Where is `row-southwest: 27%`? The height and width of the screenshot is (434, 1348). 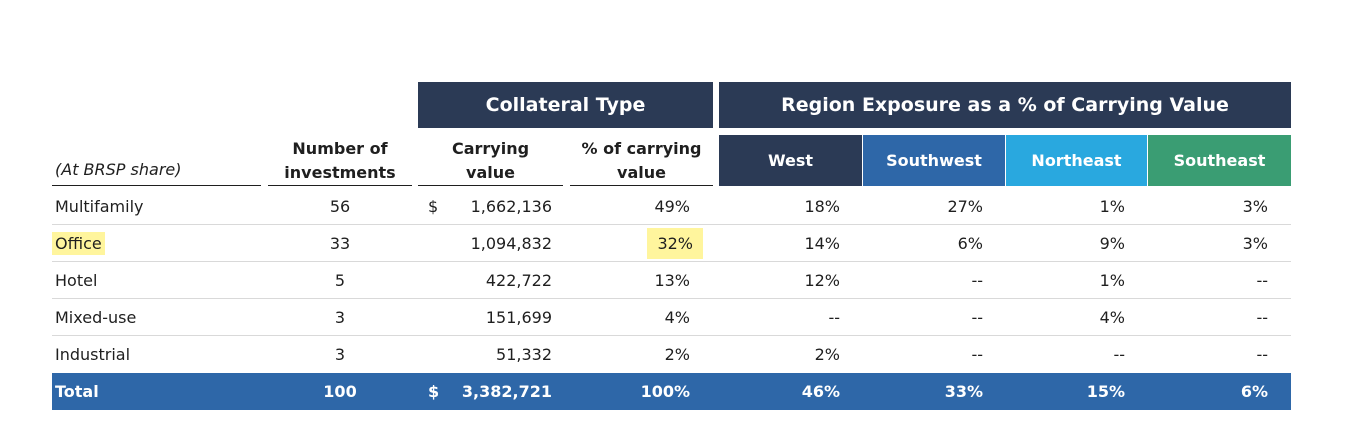
row-southwest: 27% is located at coordinates (965, 206).